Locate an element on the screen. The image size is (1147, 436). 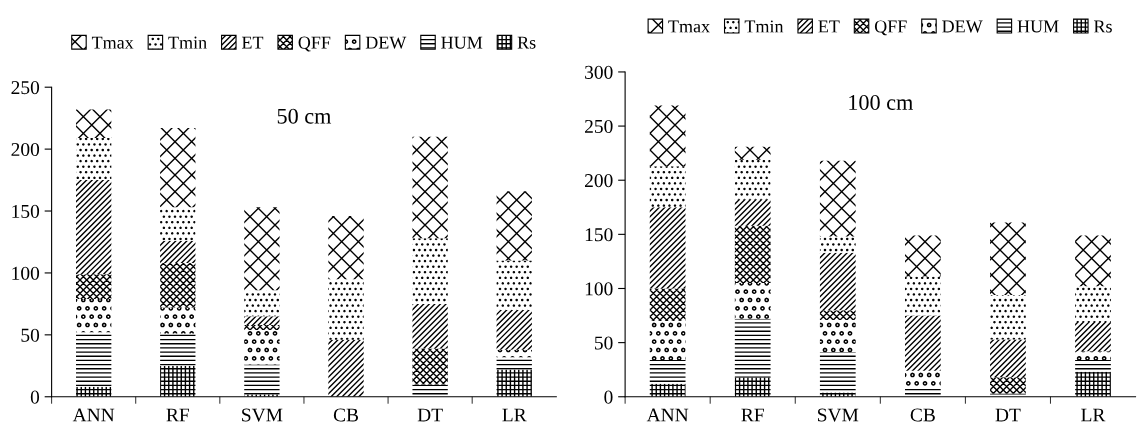
annotation: 50 cm is located at coordinates (304, 116).